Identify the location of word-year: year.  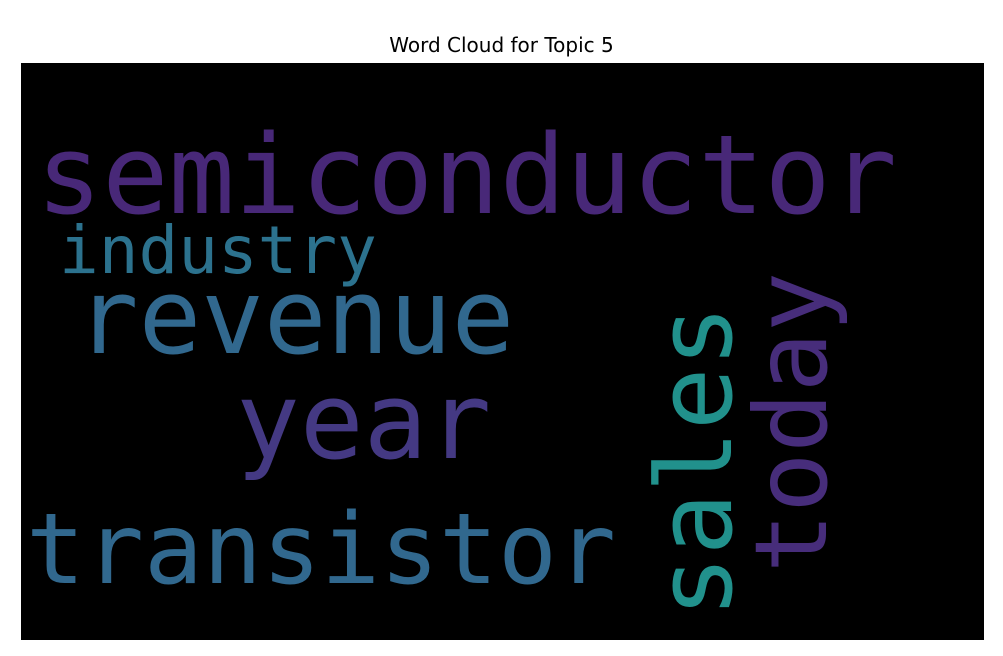
(363, 421).